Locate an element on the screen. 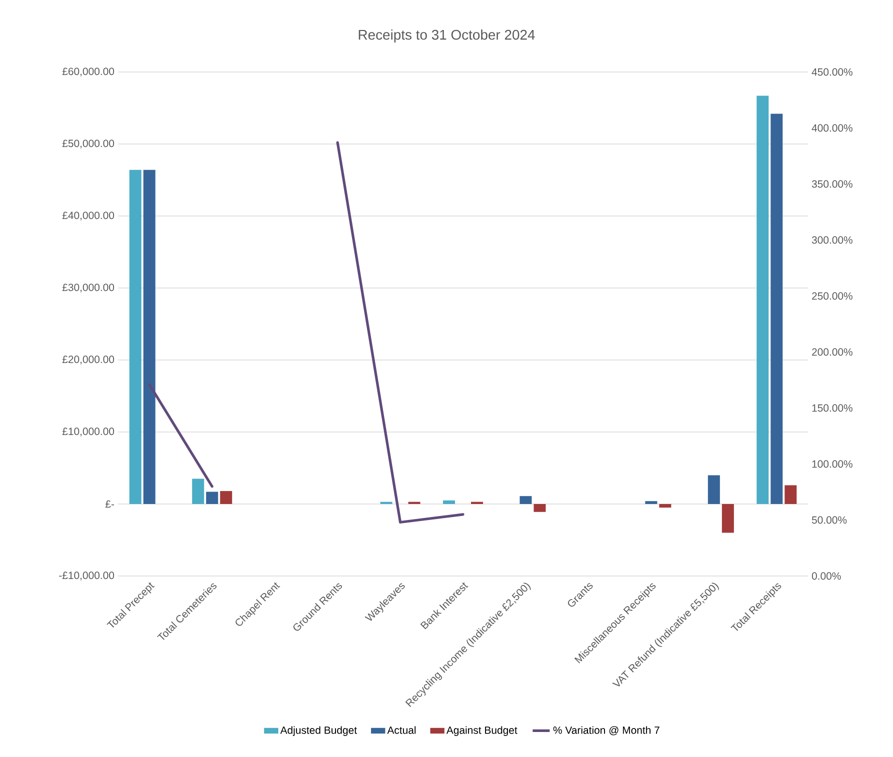 This screenshot has height=757, width=893. y2-tick-label: 200.00% is located at coordinates (832, 352).